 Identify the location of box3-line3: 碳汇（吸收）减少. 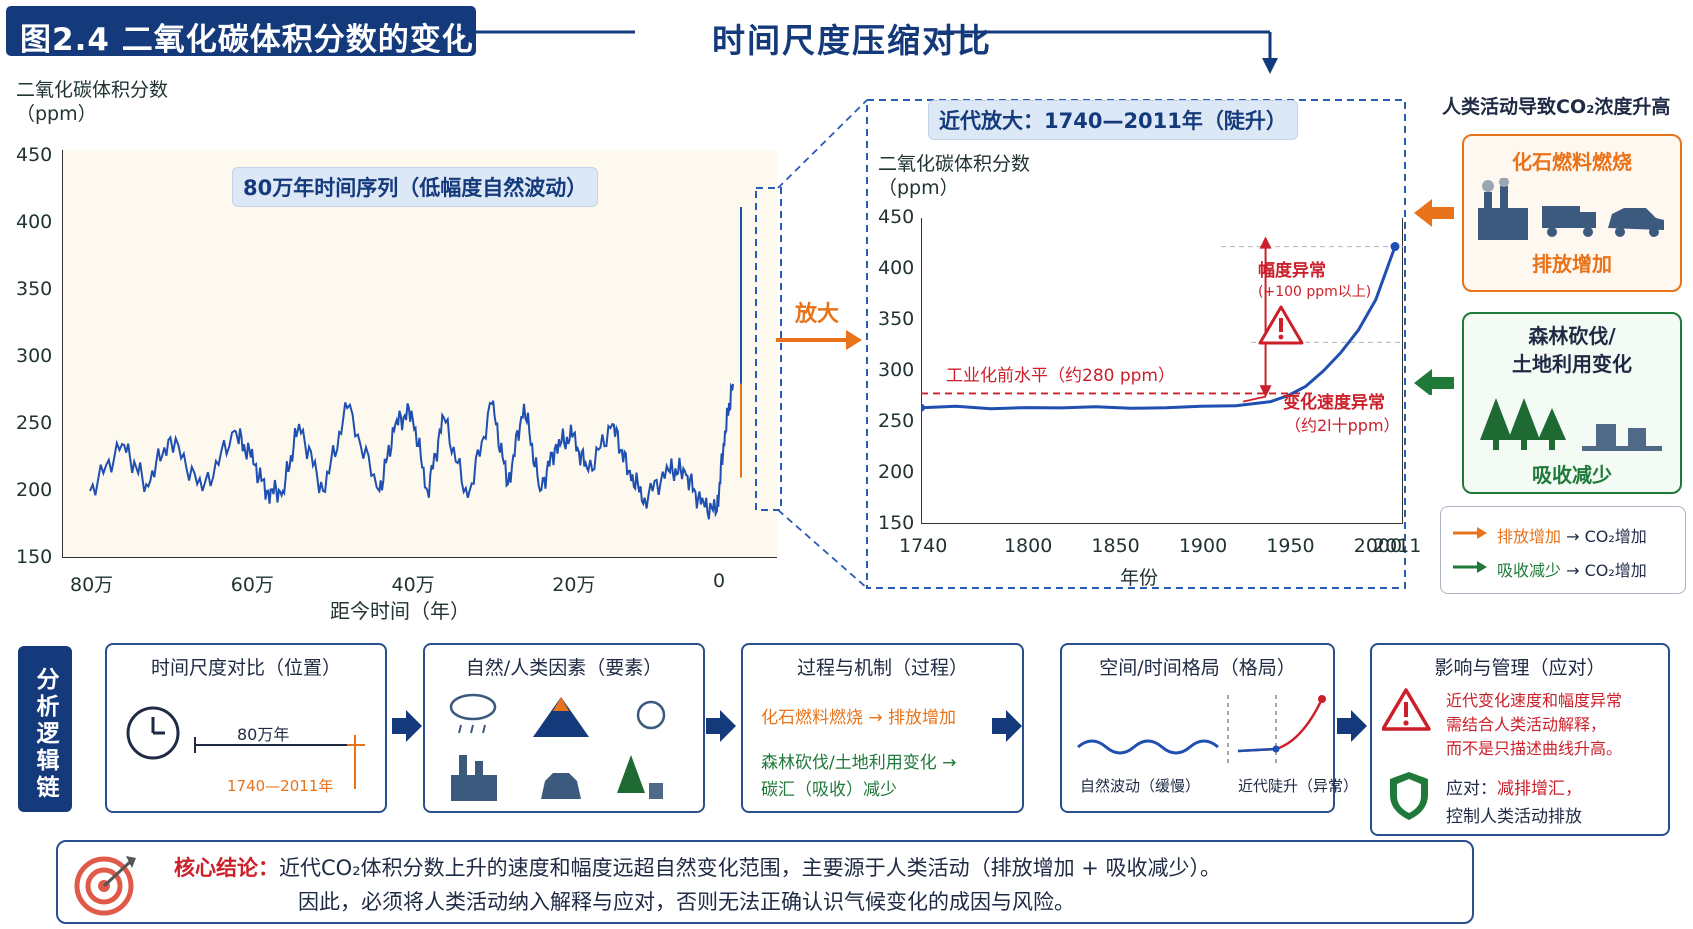
(829, 790).